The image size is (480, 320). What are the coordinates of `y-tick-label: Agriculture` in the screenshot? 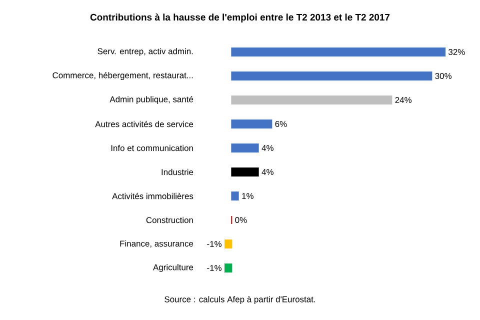 It's located at (173, 268).